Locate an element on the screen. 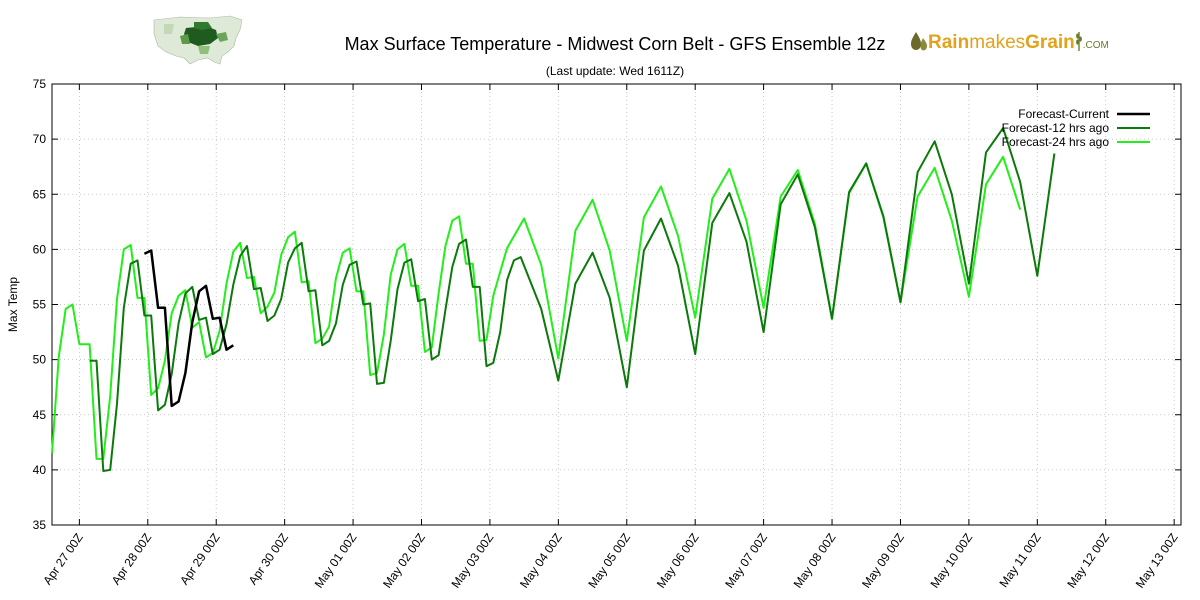 The image size is (1200, 600). wheat-icon is located at coordinates (1078, 41).